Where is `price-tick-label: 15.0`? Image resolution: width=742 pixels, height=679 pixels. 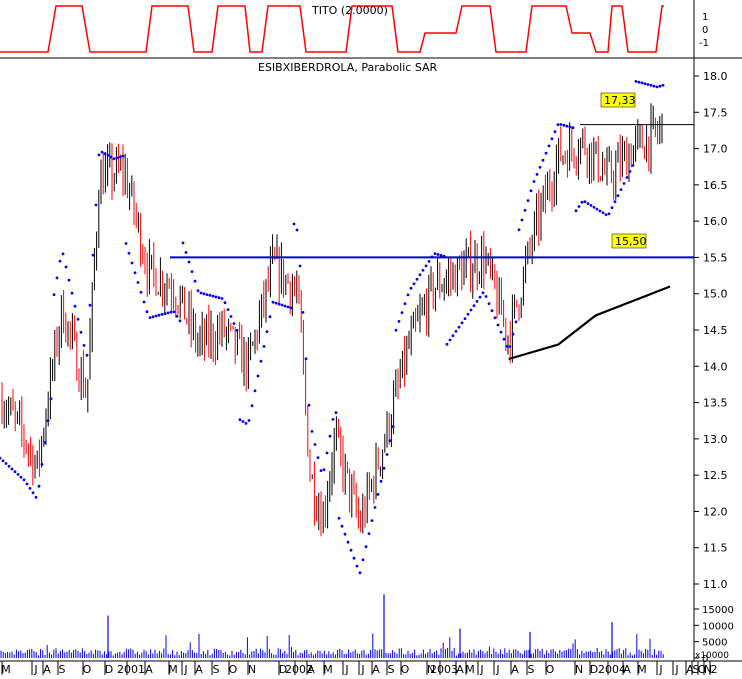
price-tick-label: 15.0 is located at coordinates (715, 294).